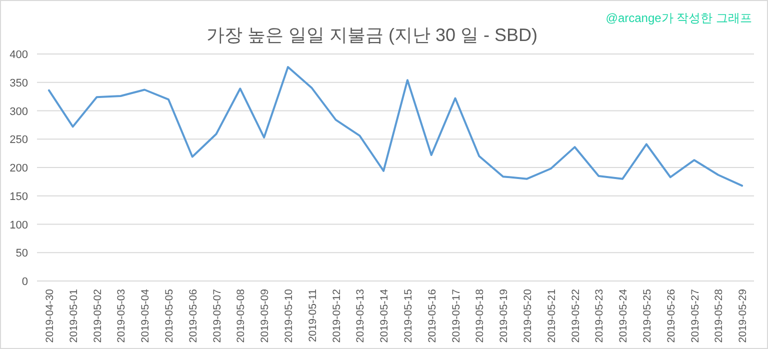 This screenshot has height=349, width=768. Describe the element at coordinates (679, 18) in the screenshot. I see `text: @arcange가 작성한 그래프` at that location.